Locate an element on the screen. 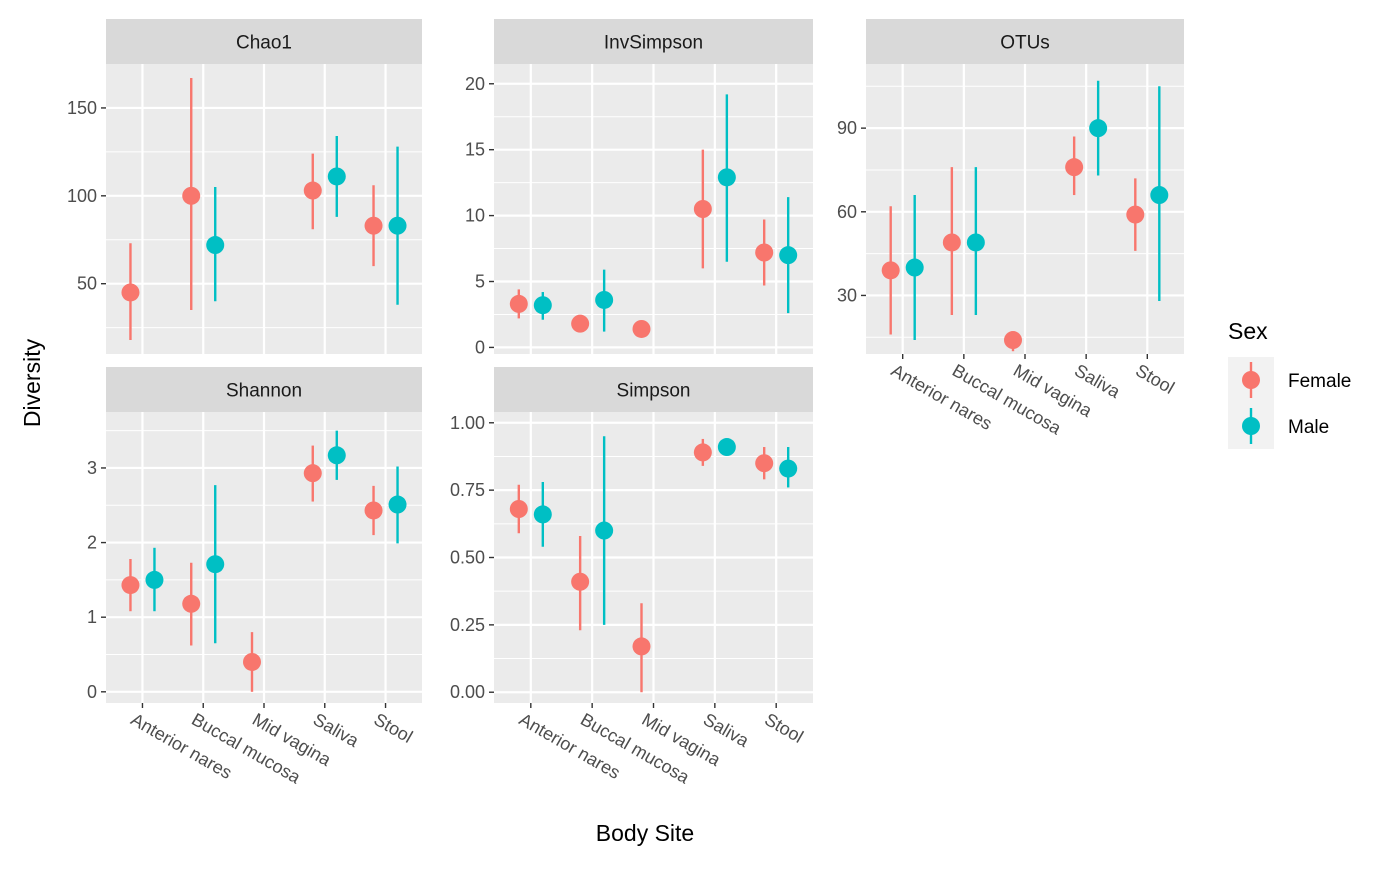 This screenshot has height=871, width=1400. legend: Female Male is located at coordinates (1289, 403).